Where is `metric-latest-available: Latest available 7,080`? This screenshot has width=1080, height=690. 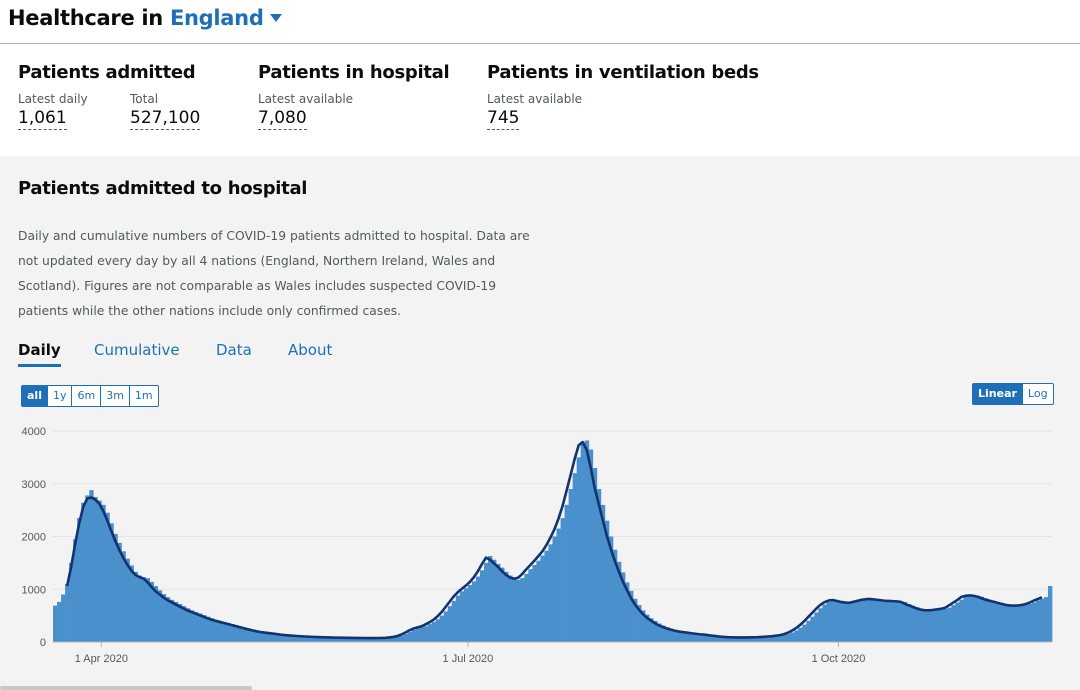 metric-latest-available: Latest available 7,080 is located at coordinates (305, 111).